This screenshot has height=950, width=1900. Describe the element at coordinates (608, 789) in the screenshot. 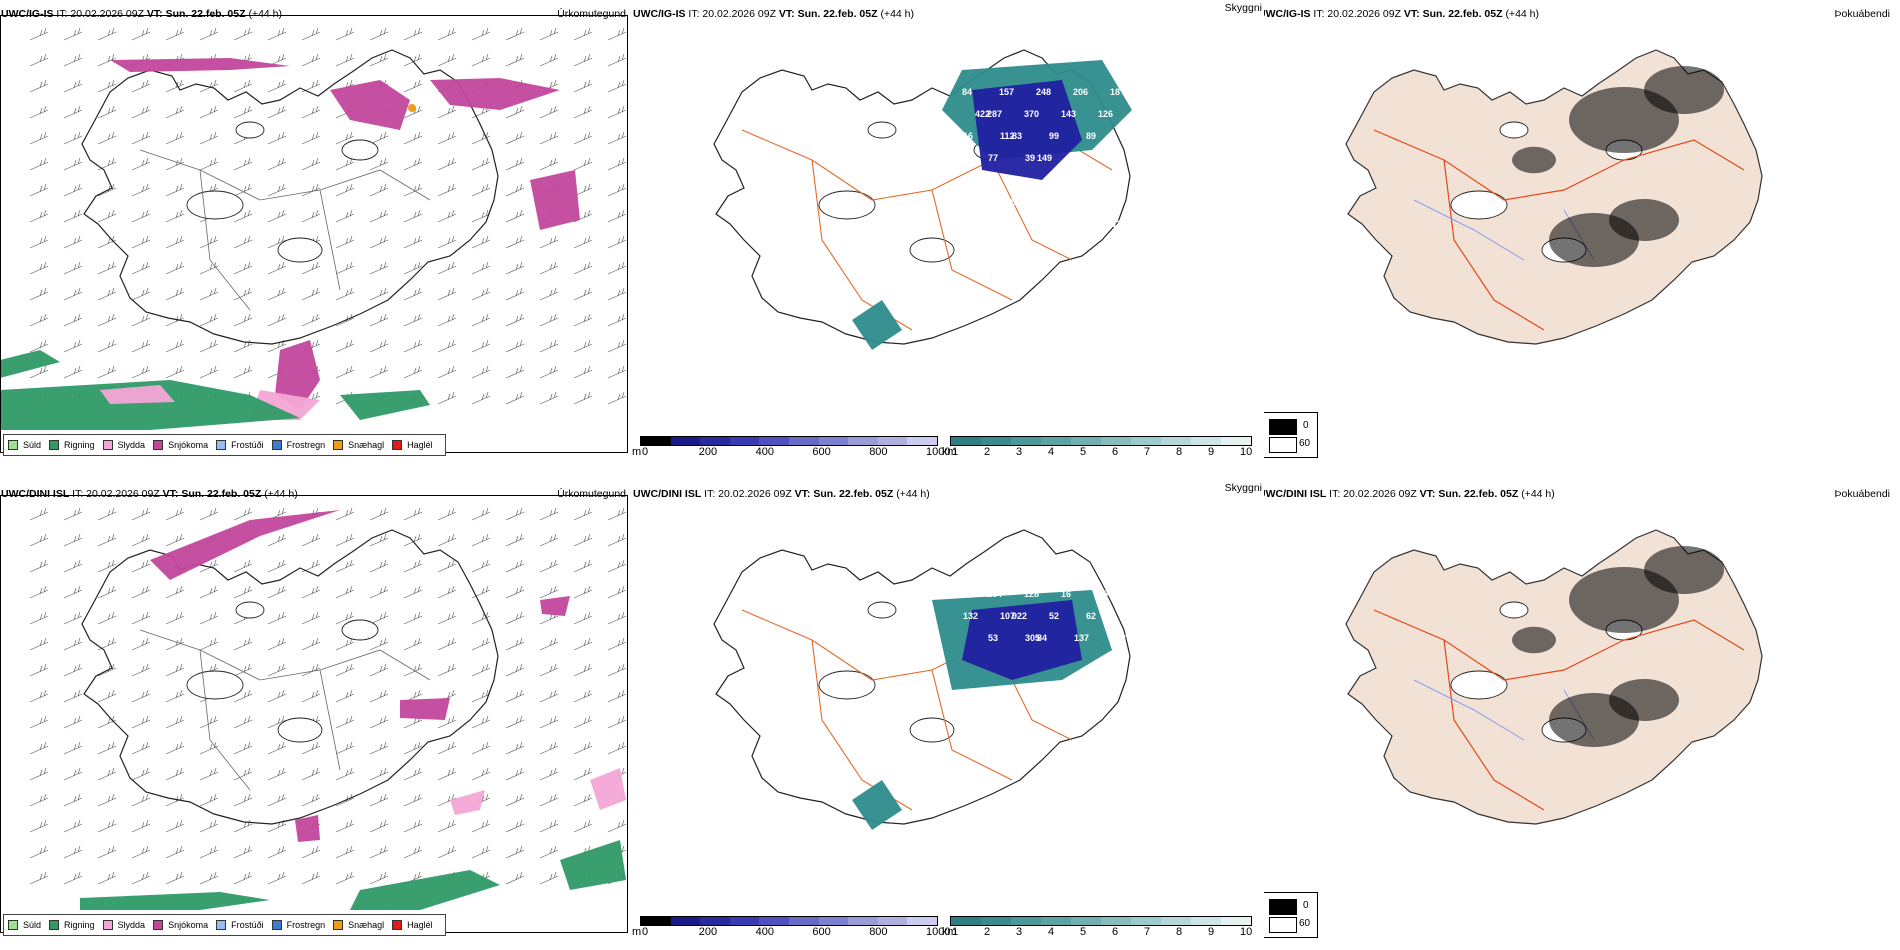

I see `sleet-area` at that location.